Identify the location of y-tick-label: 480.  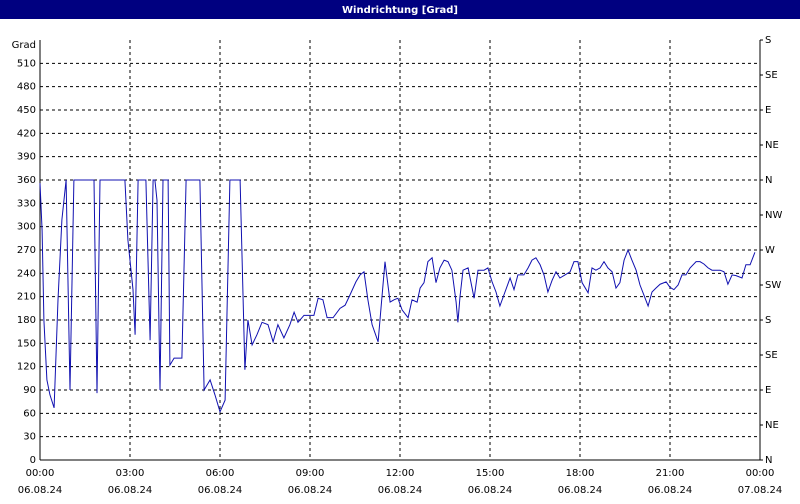
(26, 87).